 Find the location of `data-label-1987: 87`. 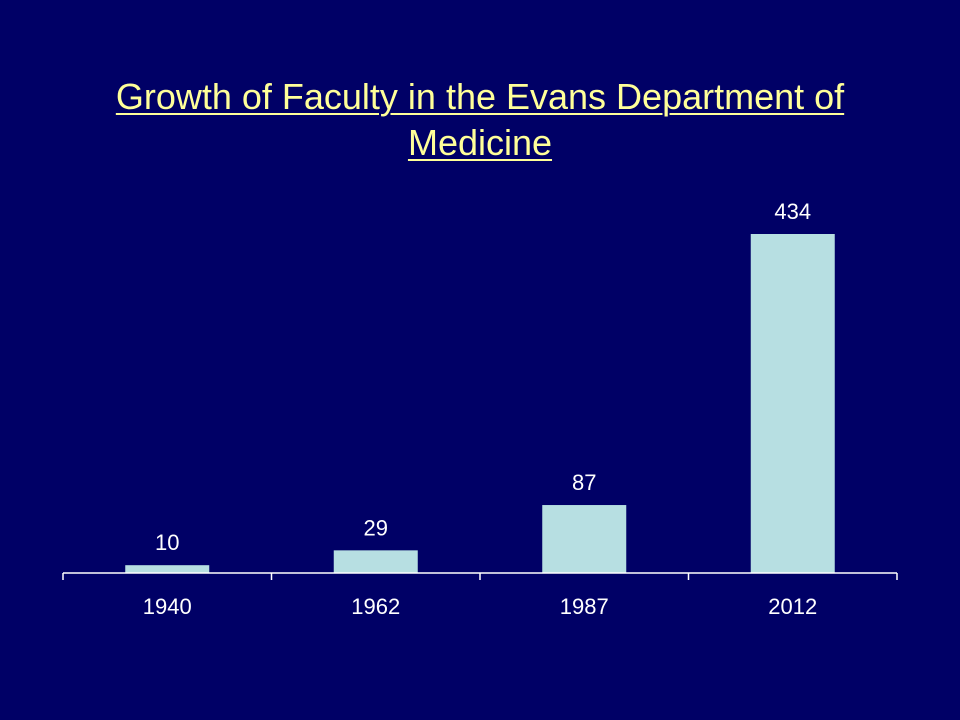

data-label-1987: 87 is located at coordinates (584, 482).